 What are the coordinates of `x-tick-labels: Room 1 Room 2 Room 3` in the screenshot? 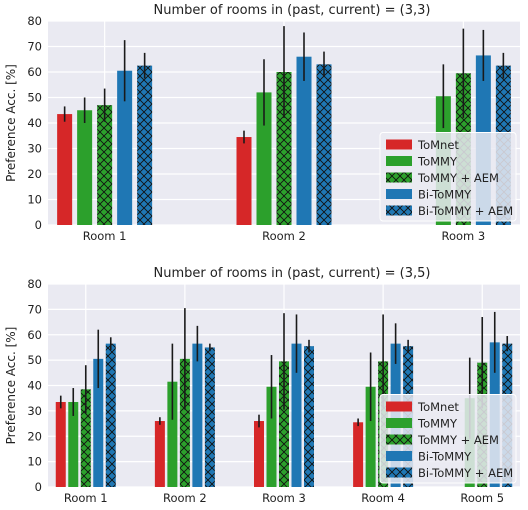 It's located at (284, 236).